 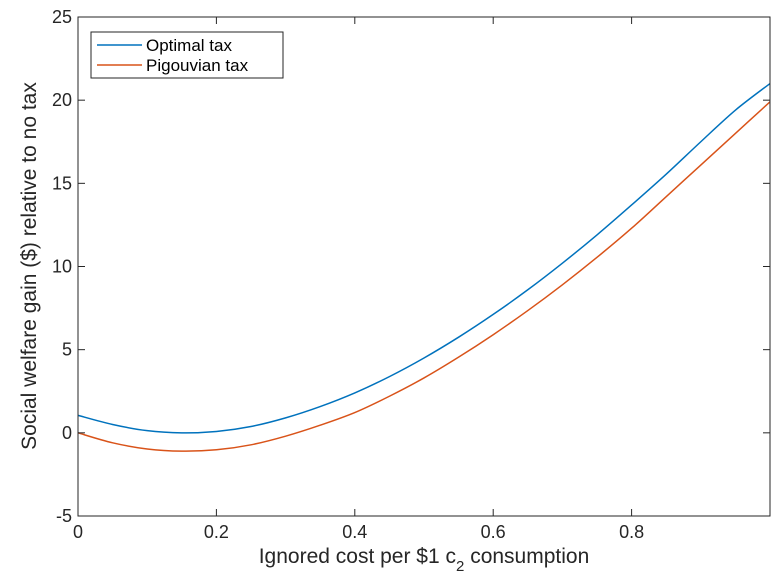 I want to click on x-tick-label: 0.4, so click(x=354, y=532).